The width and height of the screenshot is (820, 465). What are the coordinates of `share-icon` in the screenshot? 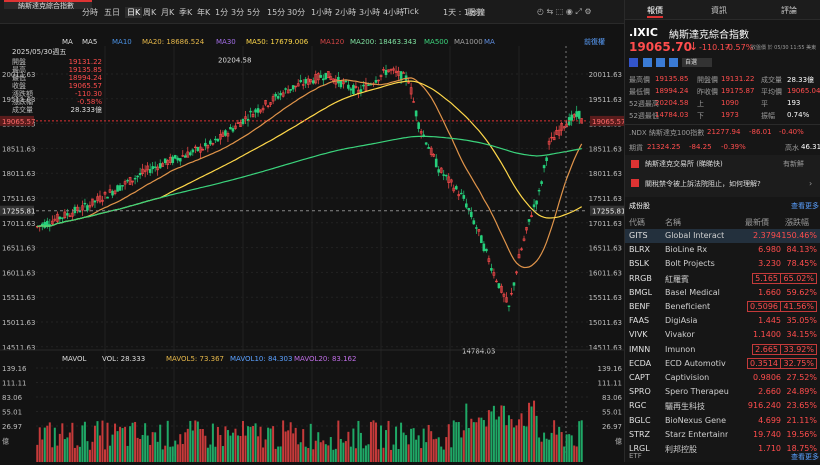 It's located at (673, 62).